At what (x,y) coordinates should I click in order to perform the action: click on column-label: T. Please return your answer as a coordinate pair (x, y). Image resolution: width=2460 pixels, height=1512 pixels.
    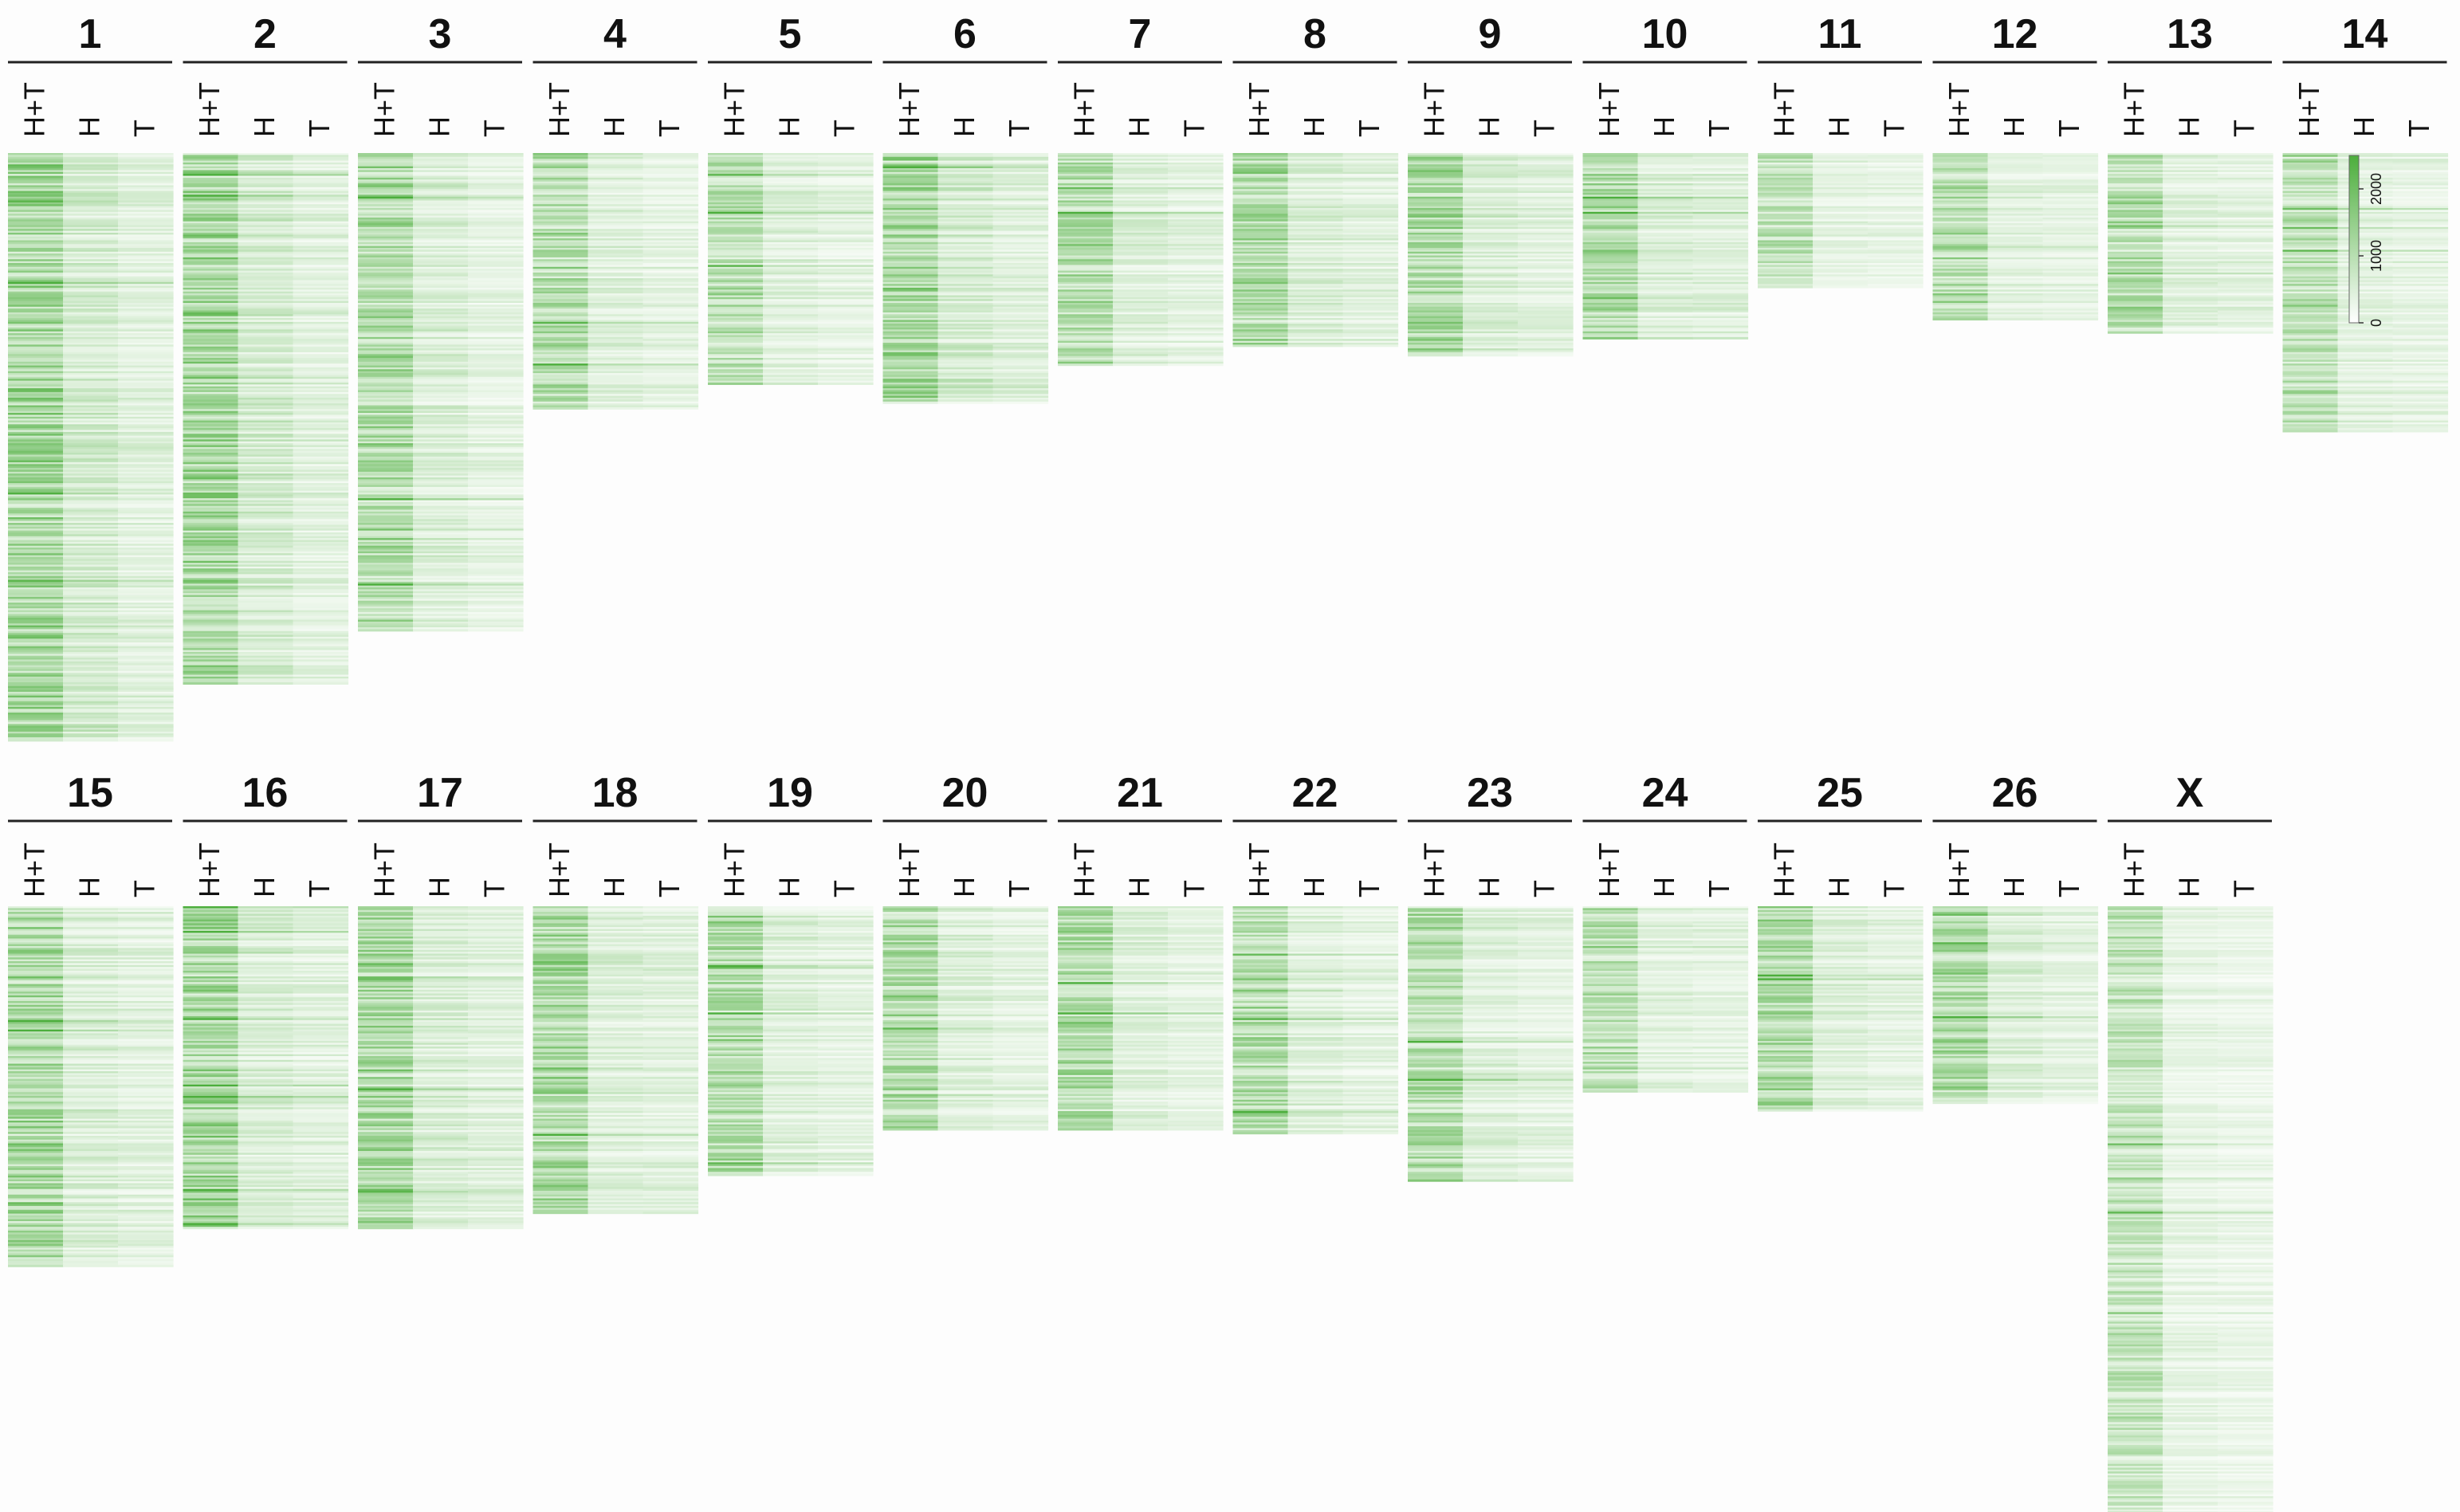
    Looking at the image, I should click on (319, 128).